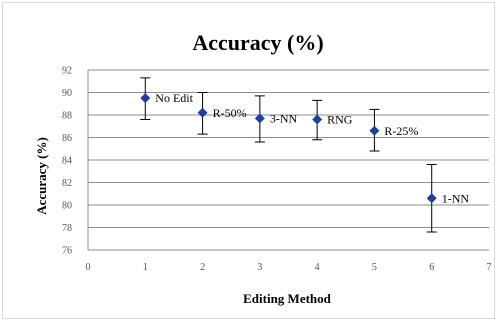 The height and width of the screenshot is (321, 497). Describe the element at coordinates (88, 267) in the screenshot. I see `x-tick-label: 0` at that location.